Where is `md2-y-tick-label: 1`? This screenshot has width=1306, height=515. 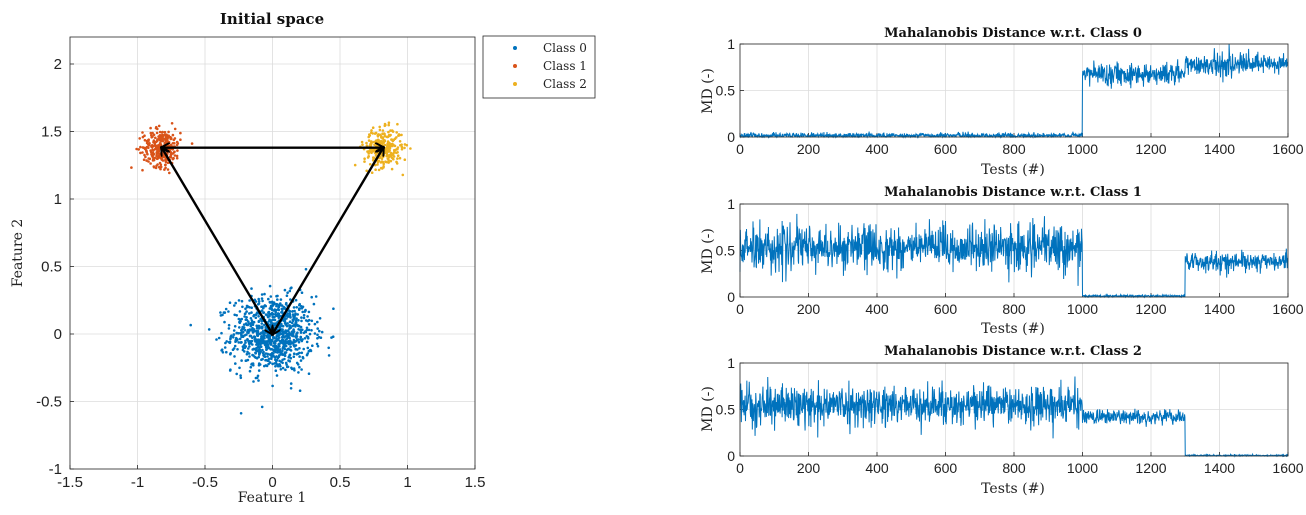 md2-y-tick-label: 1 is located at coordinates (731, 363).